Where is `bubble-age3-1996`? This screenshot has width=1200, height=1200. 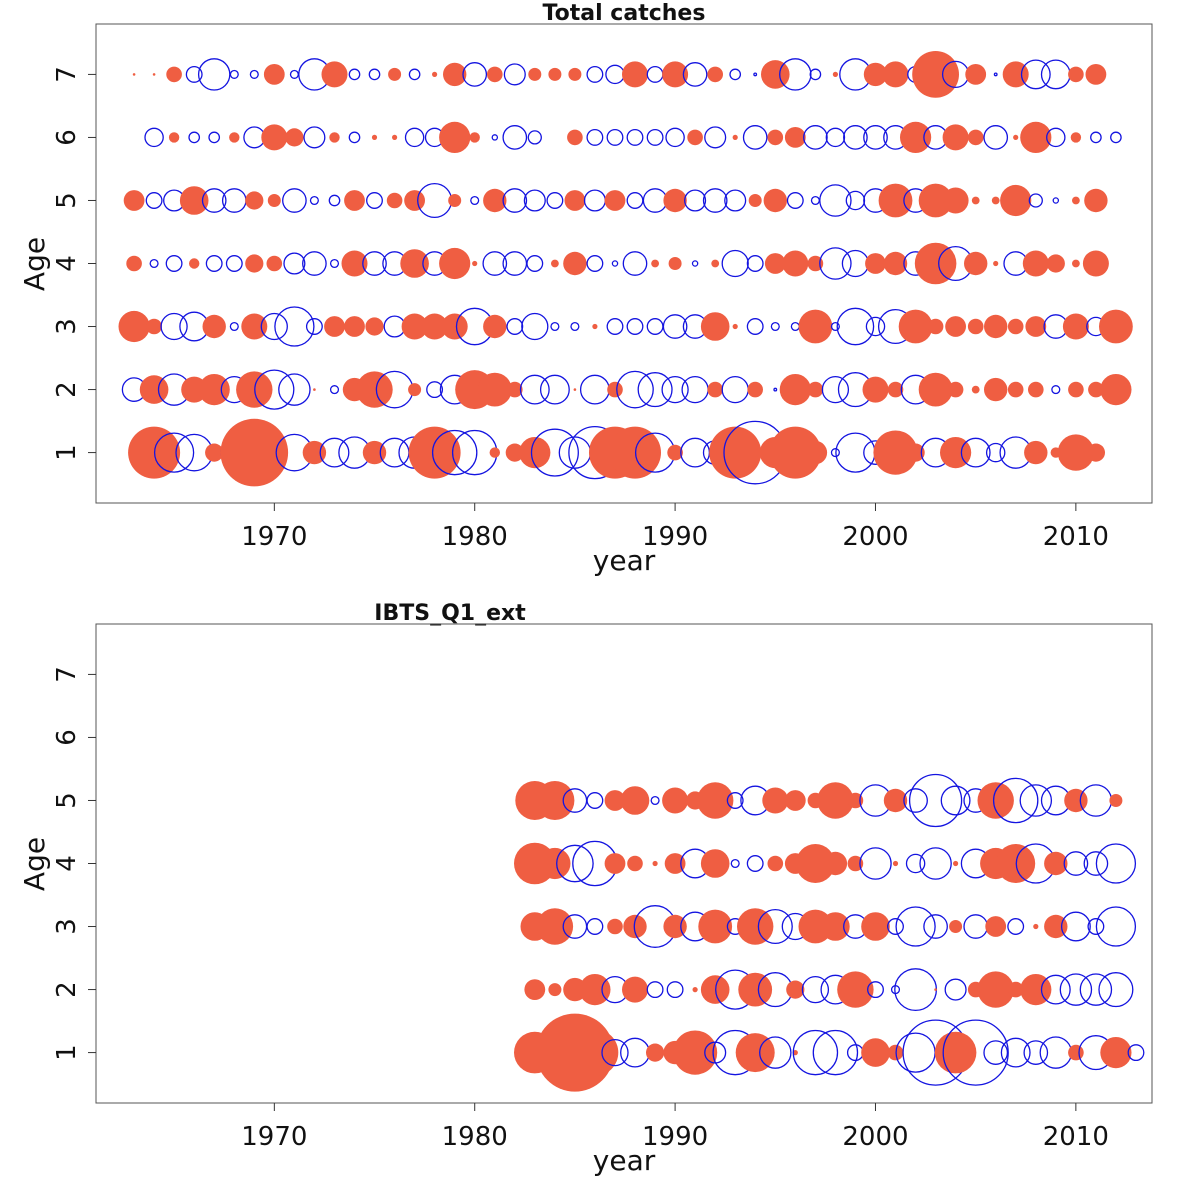 bubble-age3-1996 is located at coordinates (795, 326).